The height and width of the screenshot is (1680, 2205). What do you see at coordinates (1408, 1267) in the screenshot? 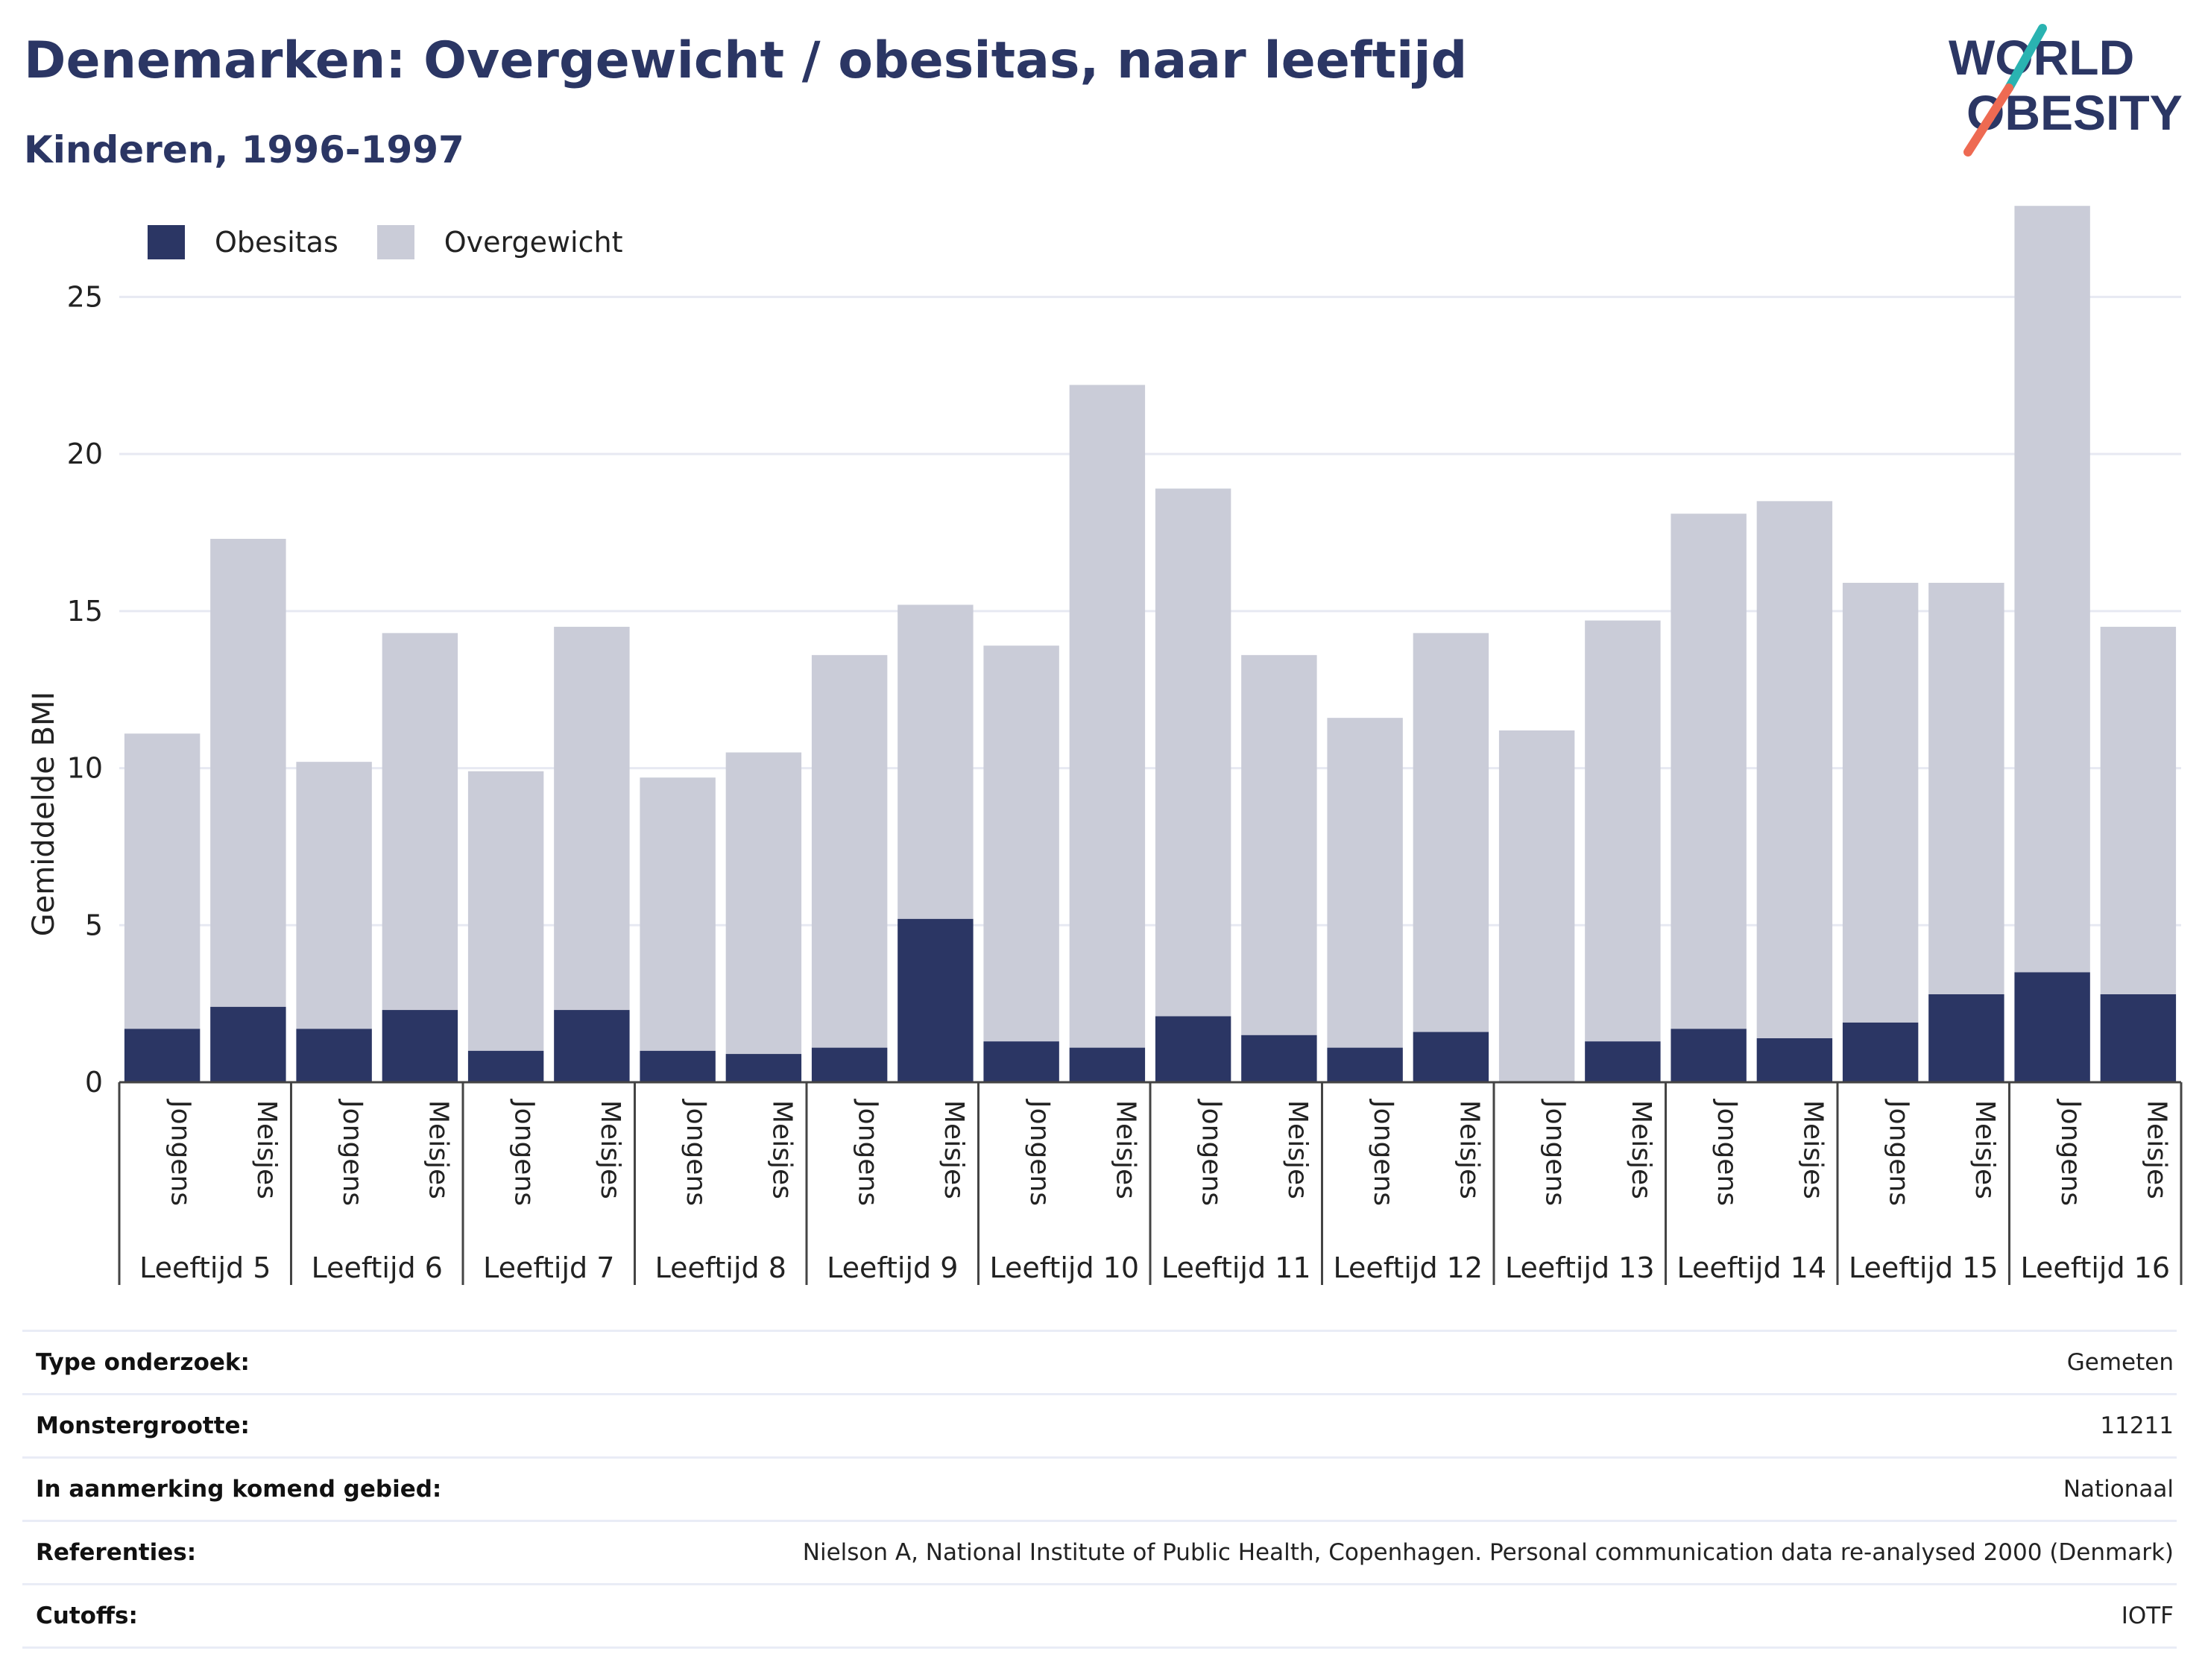
I see `x-group-label: Leeftijd 12` at bounding box center [1408, 1267].